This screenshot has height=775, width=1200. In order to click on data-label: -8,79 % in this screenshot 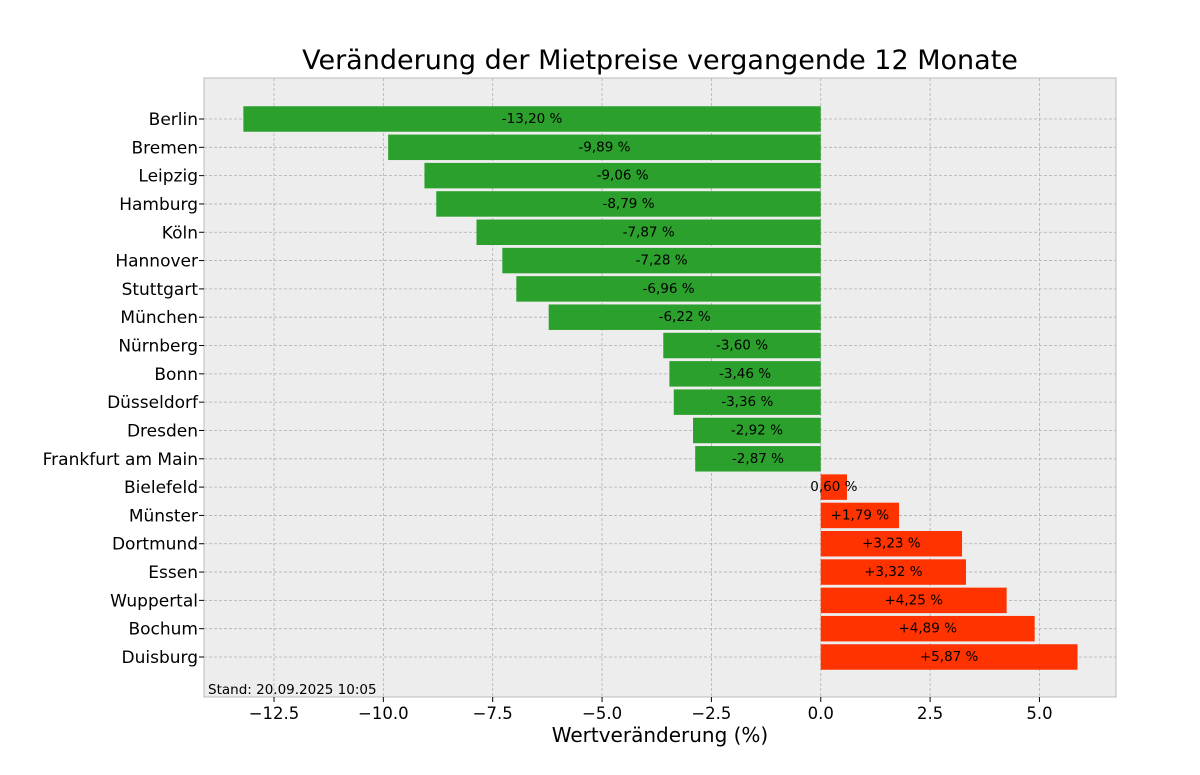, I will do `click(628, 204)`.